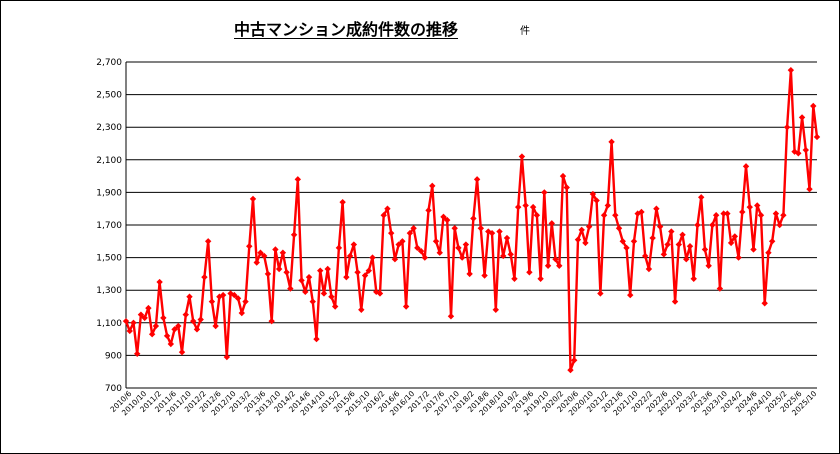 The height and width of the screenshot is (454, 840). What do you see at coordinates (109, 161) in the screenshot?
I see `y-tick-label: 2,100` at bounding box center [109, 161].